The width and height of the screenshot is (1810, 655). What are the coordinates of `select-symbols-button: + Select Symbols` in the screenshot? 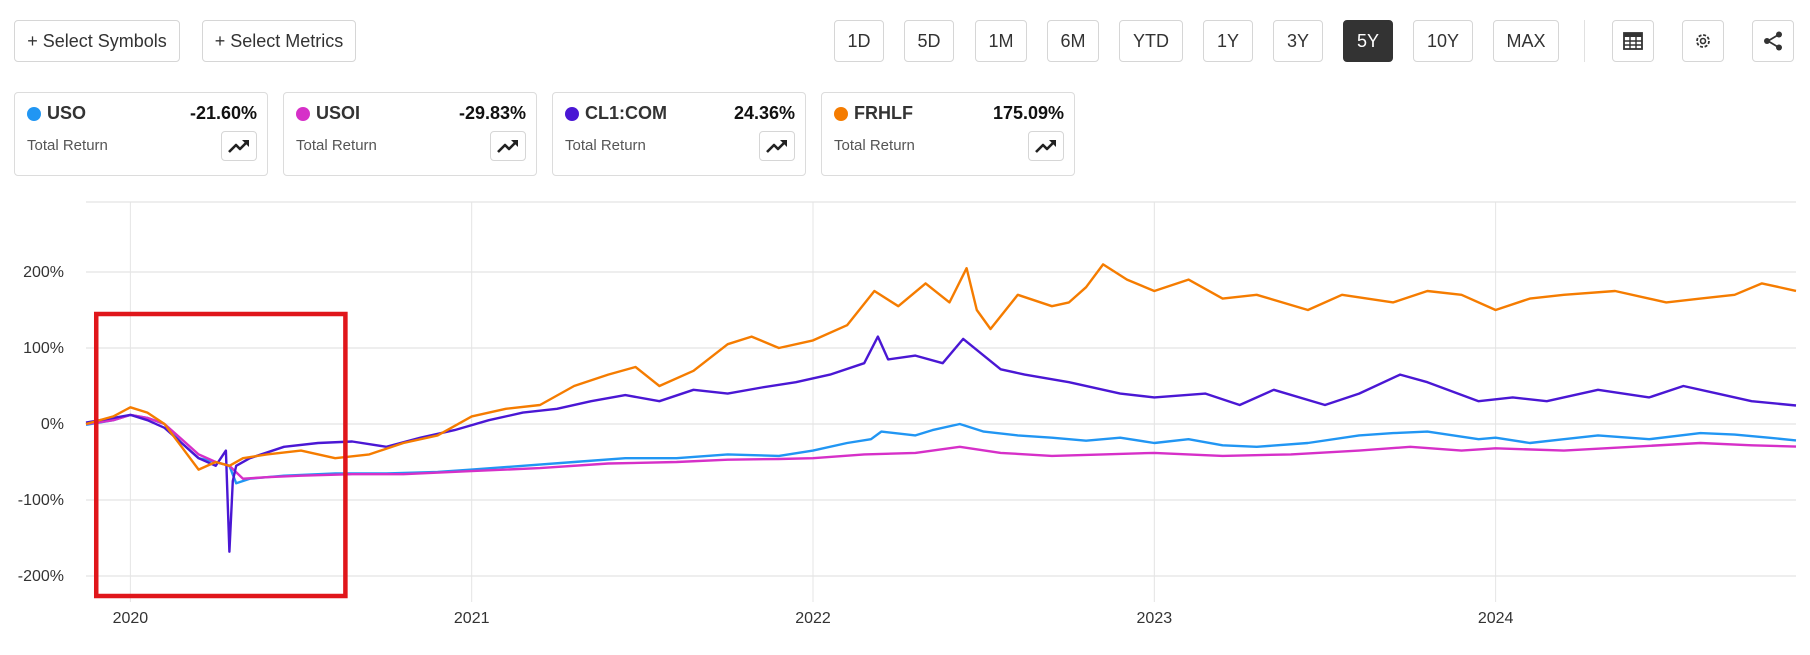 It's located at (97, 41).